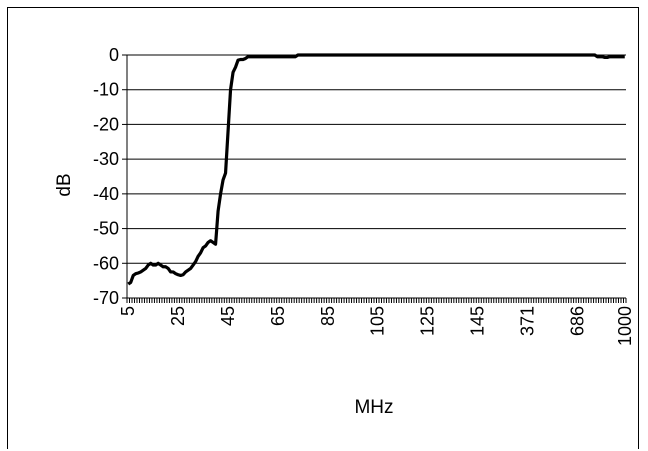  What do you see at coordinates (577, 321) in the screenshot?
I see `x-tick-label: 686` at bounding box center [577, 321].